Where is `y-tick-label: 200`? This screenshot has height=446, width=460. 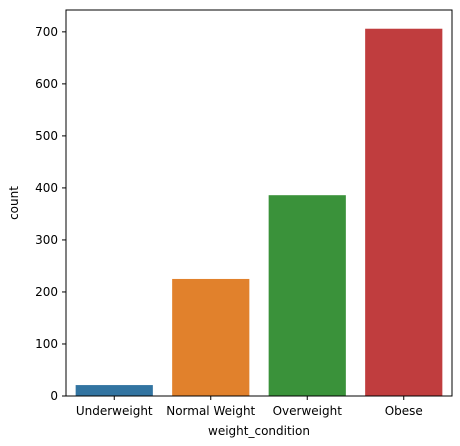
y-tick-label: 200 is located at coordinates (46, 292).